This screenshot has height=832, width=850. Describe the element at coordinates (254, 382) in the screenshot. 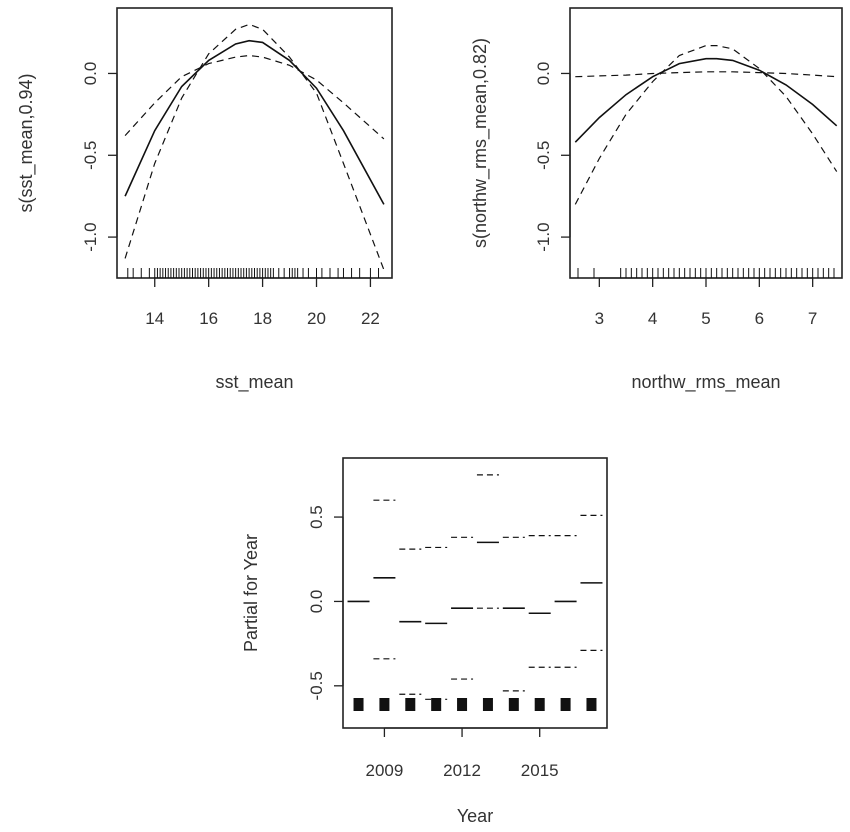

I see `x-axis-title: sst_mean` at that location.